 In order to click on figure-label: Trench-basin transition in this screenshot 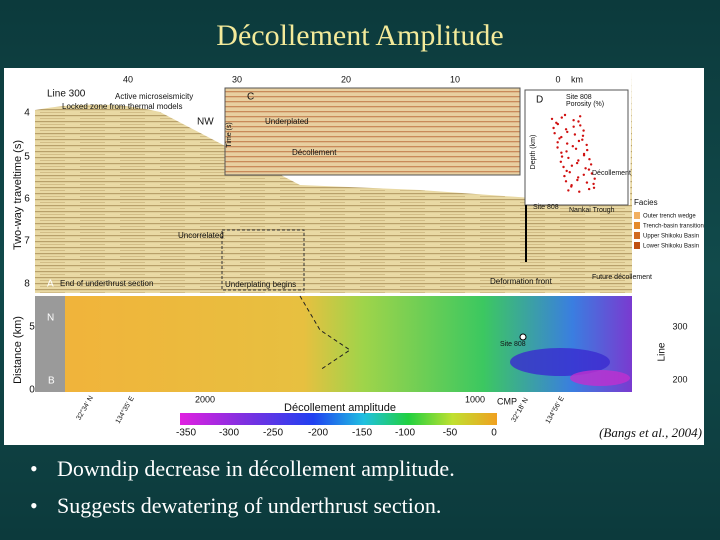, I will do `click(673, 227)`.